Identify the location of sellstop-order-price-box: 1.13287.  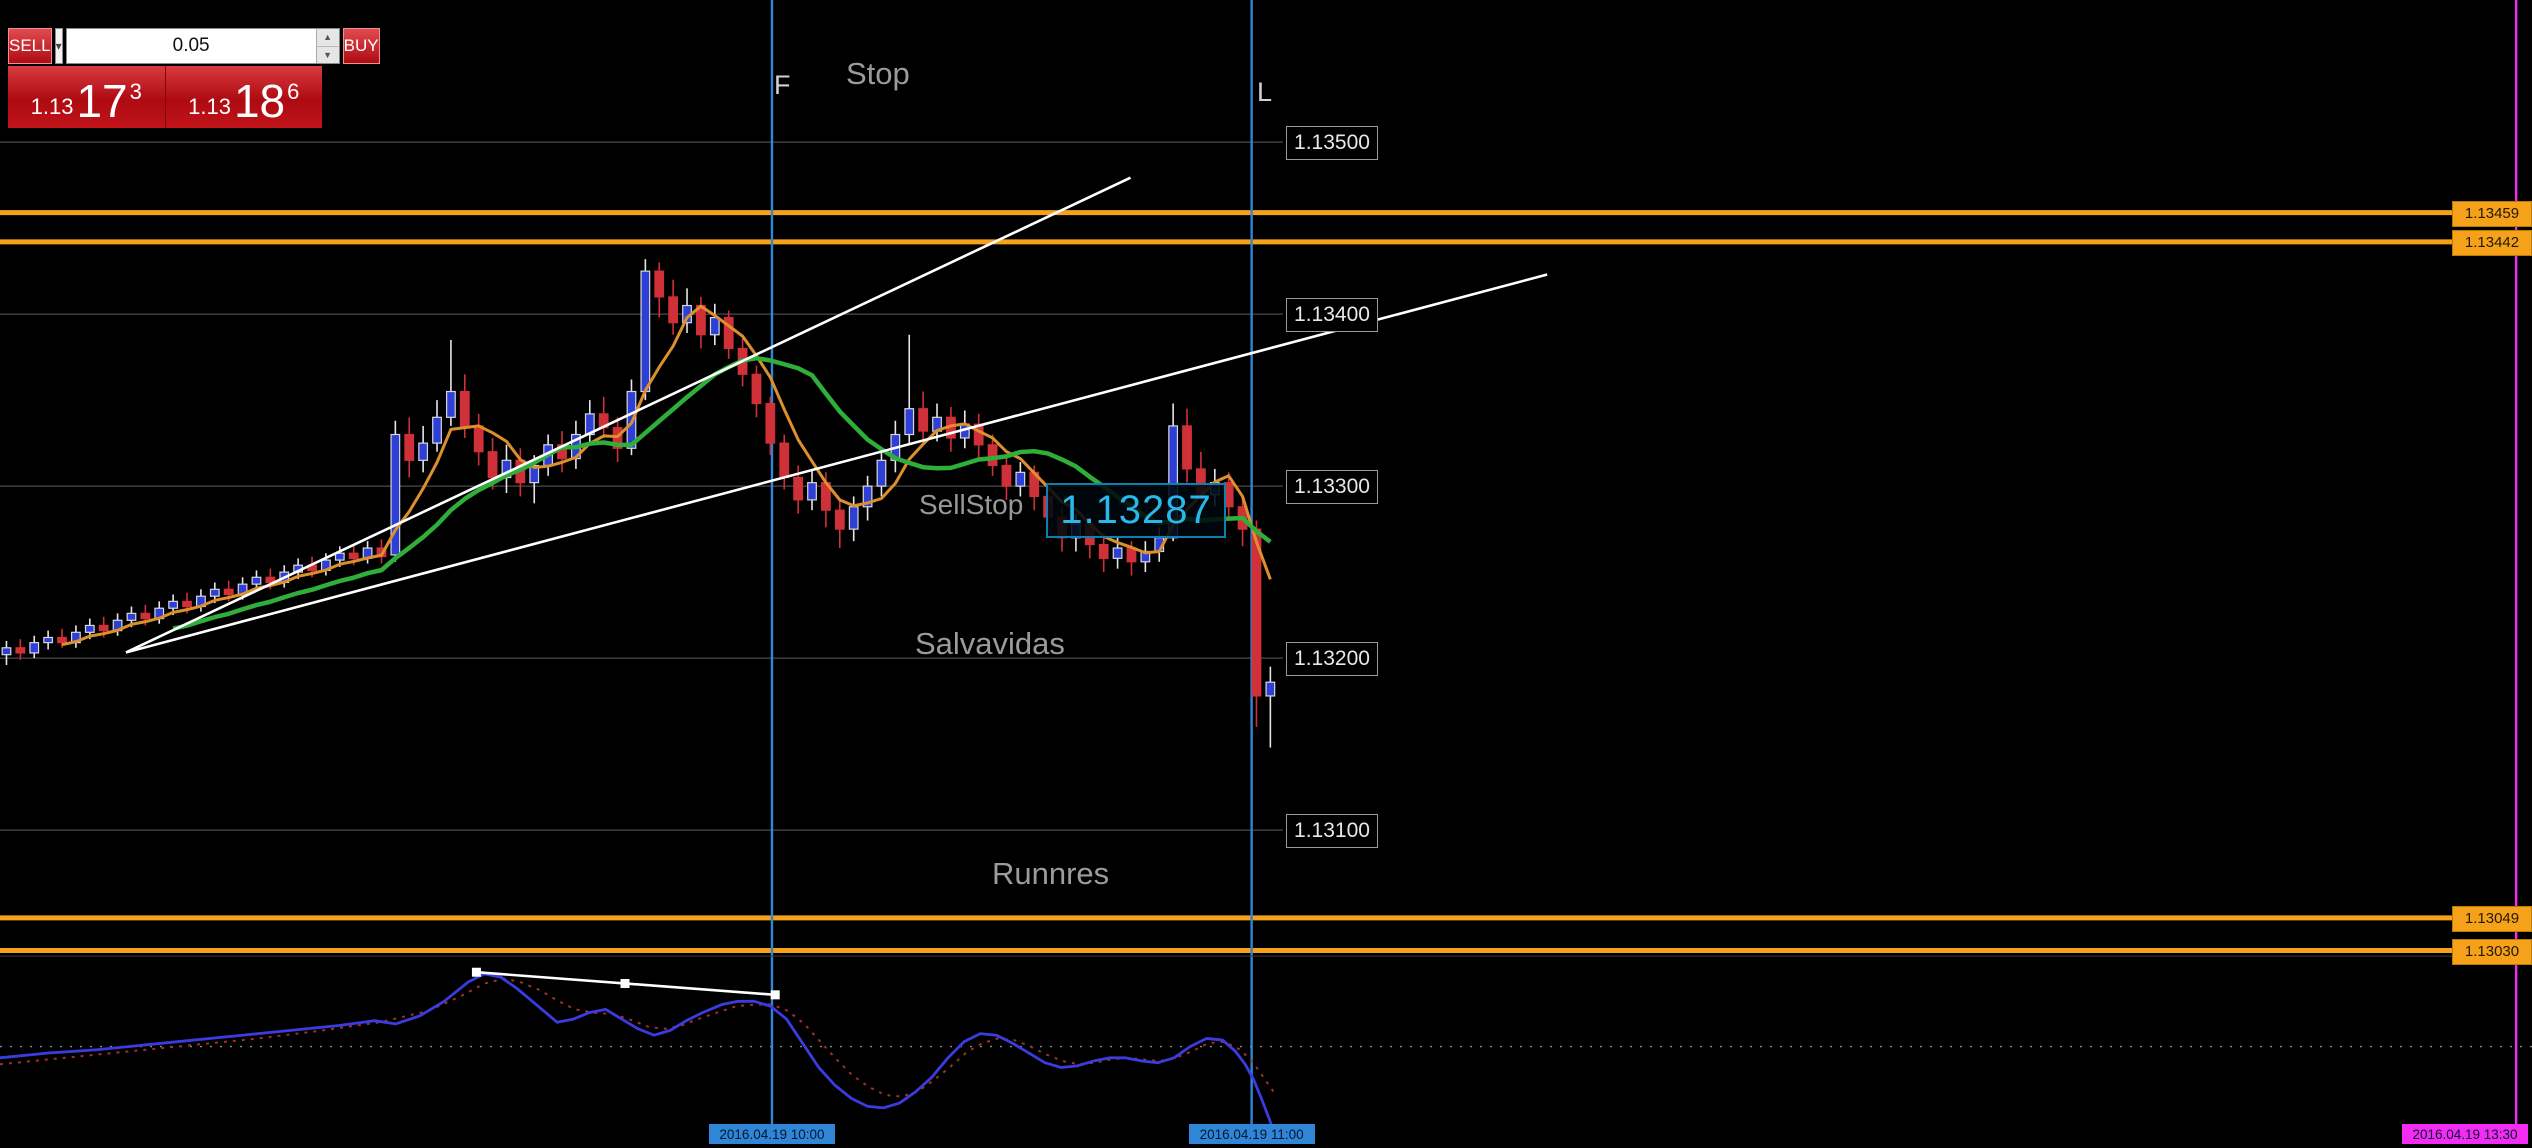
(1136, 510).